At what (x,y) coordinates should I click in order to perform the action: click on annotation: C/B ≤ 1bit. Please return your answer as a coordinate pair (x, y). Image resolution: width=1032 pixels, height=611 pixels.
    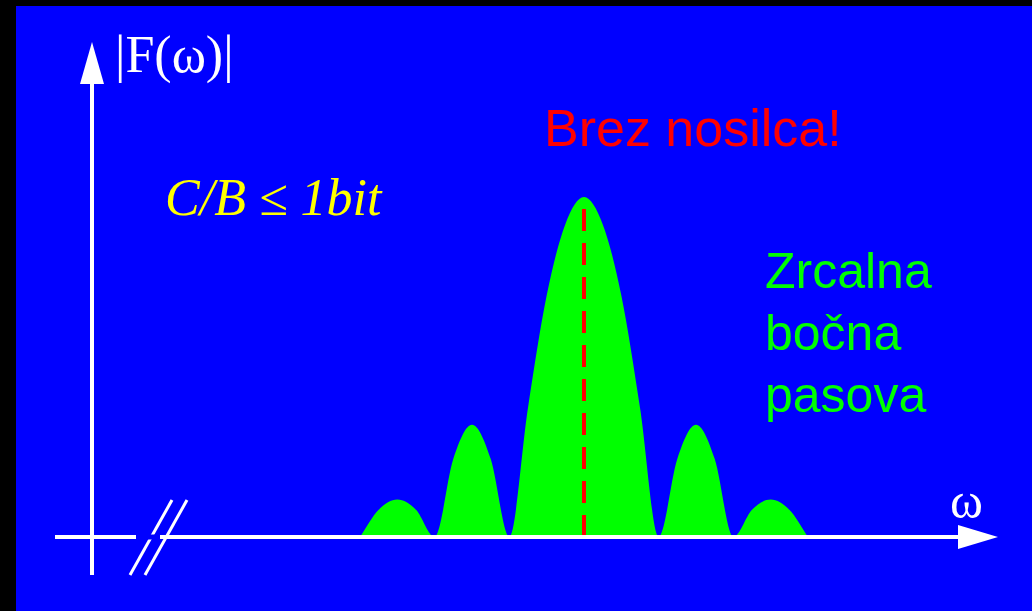
    Looking at the image, I should click on (273, 197).